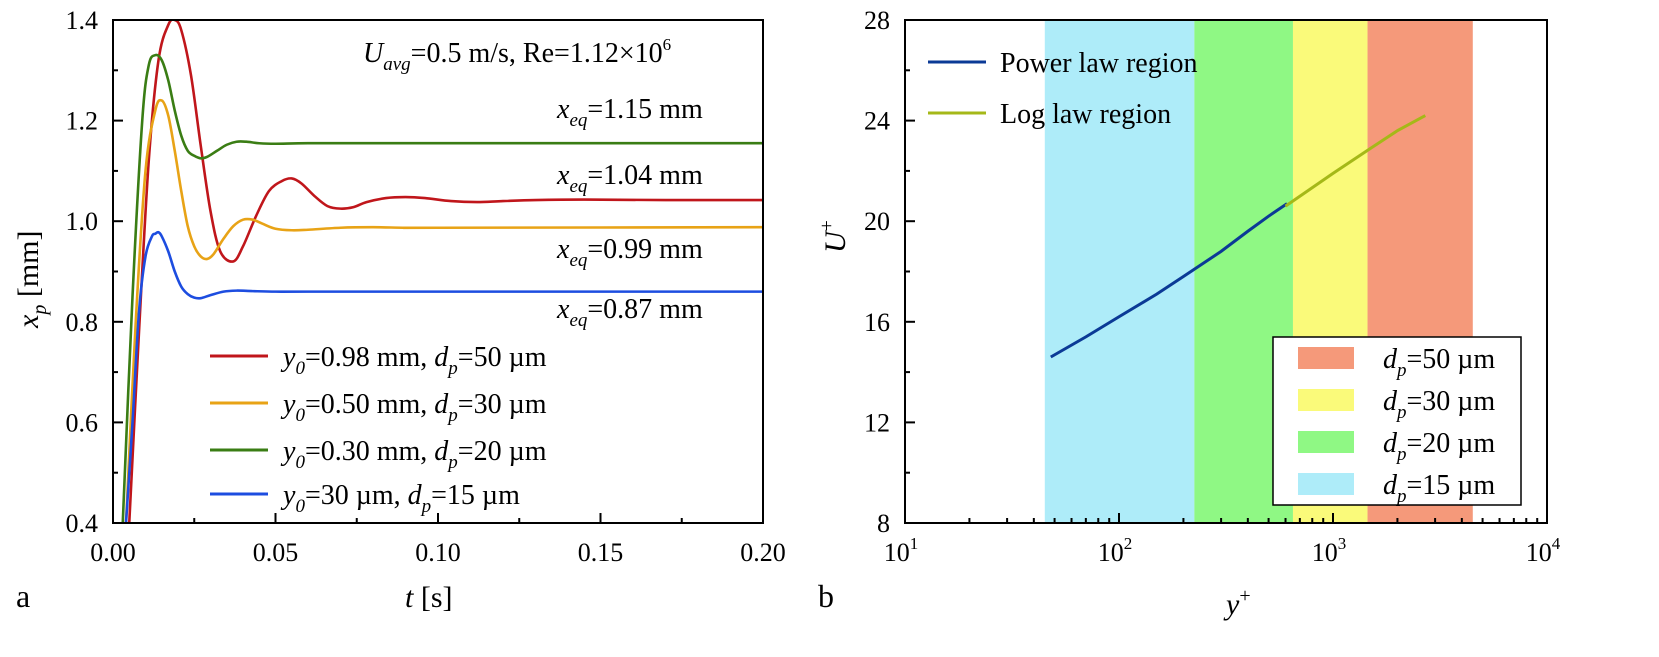 The image size is (1659, 657). I want to click on panel-b-label: b, so click(826, 596).